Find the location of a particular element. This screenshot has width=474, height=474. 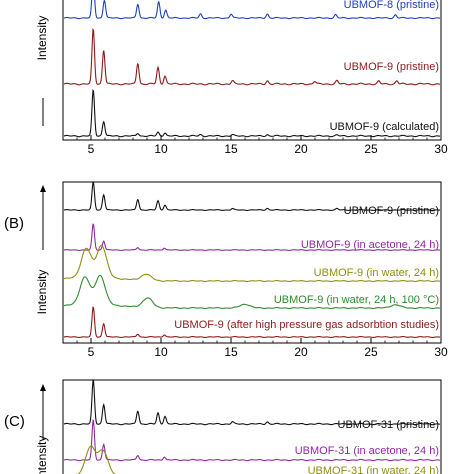

series-label: UBMOF-9 (in acetone, 24 h) is located at coordinates (370, 245).